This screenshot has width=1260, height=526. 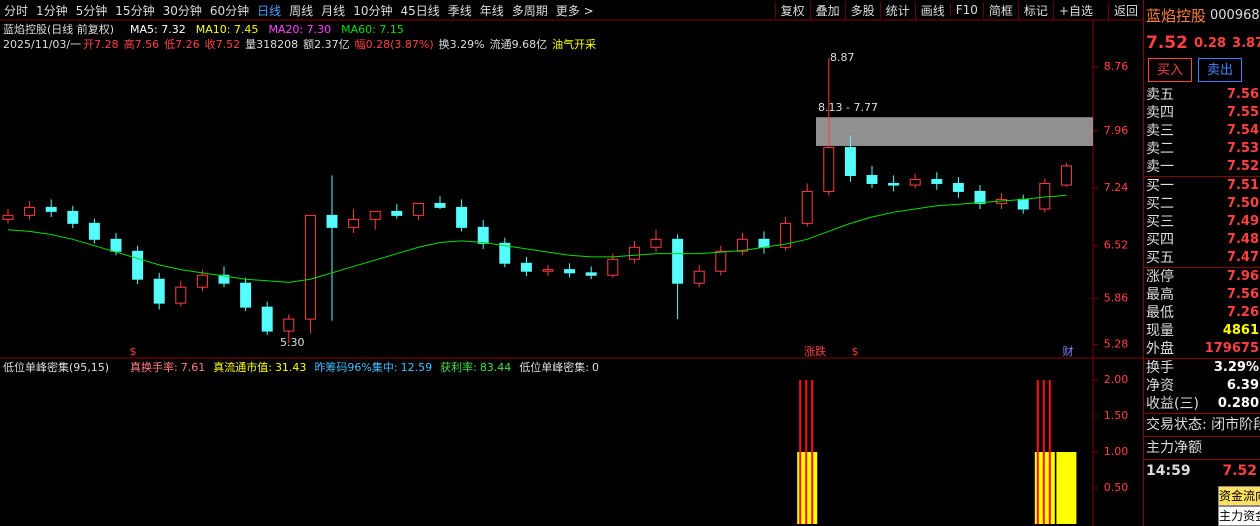 What do you see at coordinates (1231, 348) in the screenshot?
I see `stat-value: 179675` at bounding box center [1231, 348].